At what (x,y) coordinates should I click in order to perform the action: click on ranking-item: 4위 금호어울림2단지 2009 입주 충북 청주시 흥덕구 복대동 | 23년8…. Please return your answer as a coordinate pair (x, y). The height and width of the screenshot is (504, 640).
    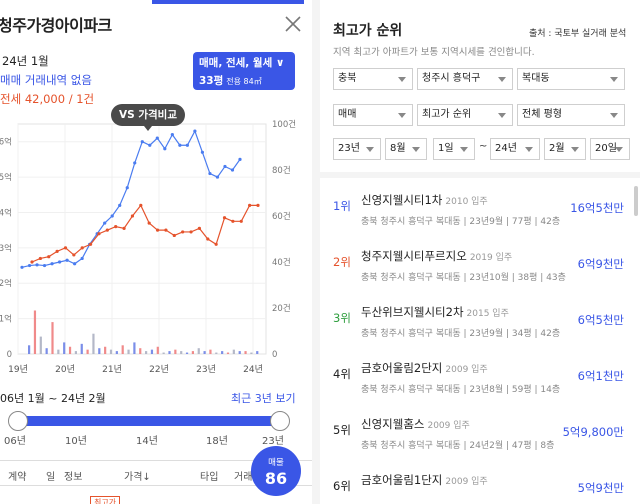
    Looking at the image, I should click on (480, 377).